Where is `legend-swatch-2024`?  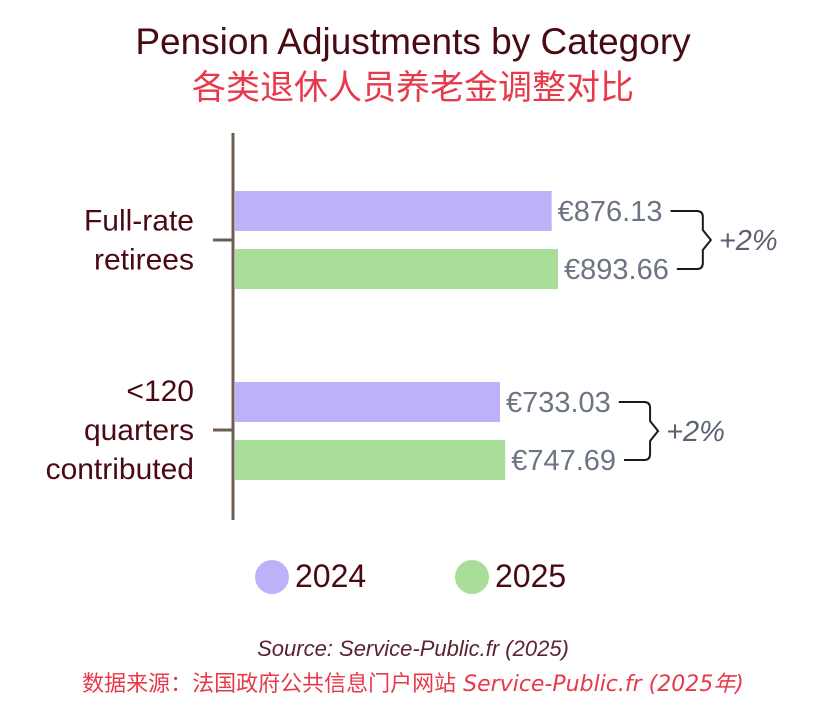
legend-swatch-2024 is located at coordinates (272, 576).